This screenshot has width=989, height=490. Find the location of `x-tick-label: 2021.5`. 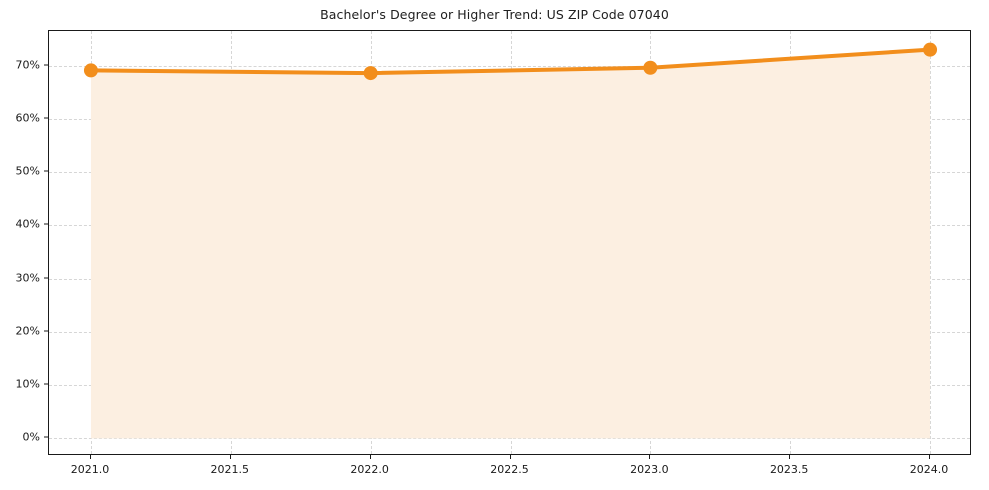

x-tick-label: 2021.5 is located at coordinates (230, 469).